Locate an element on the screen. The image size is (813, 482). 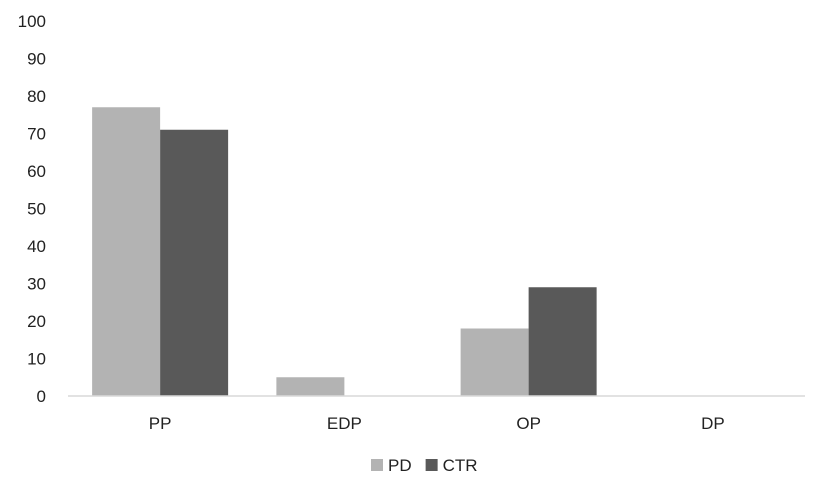
legend-label-ctr: CTR is located at coordinates (460, 465).